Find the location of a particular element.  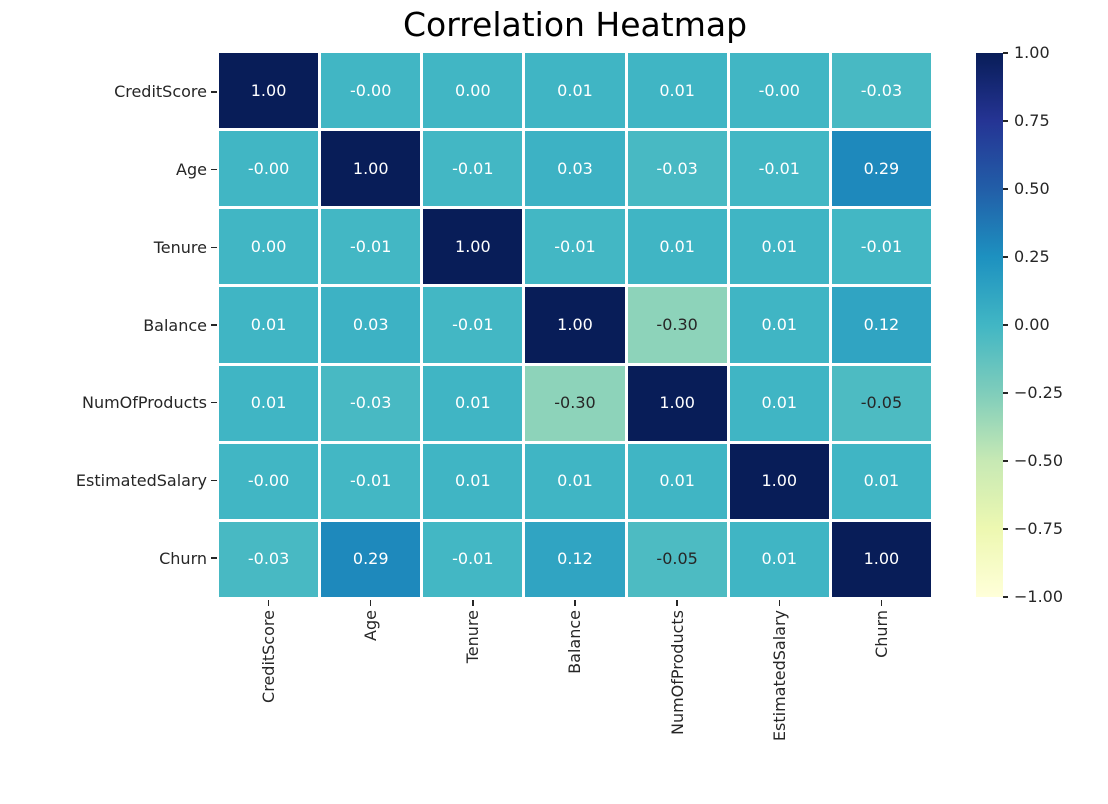

x-tick-label: Churn is located at coordinates (881, 634).